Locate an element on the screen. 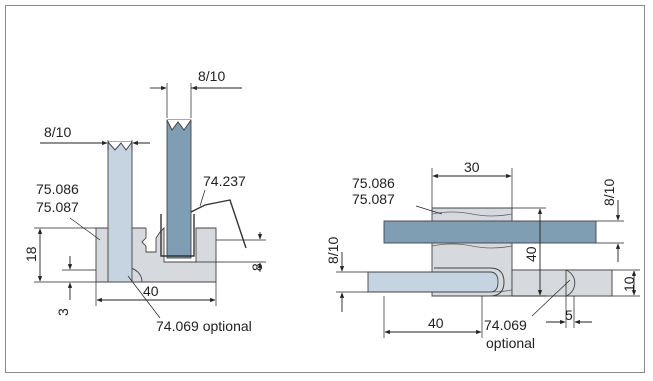  right-magnet-note: optional is located at coordinates (510, 343).